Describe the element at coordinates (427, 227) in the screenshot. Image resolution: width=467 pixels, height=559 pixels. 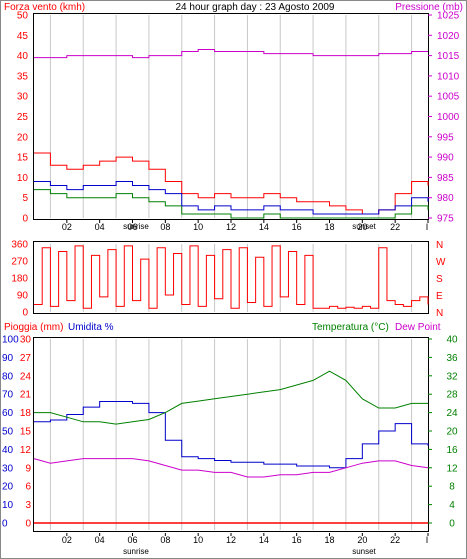
I see `panel1-x-tick-label: I` at that location.